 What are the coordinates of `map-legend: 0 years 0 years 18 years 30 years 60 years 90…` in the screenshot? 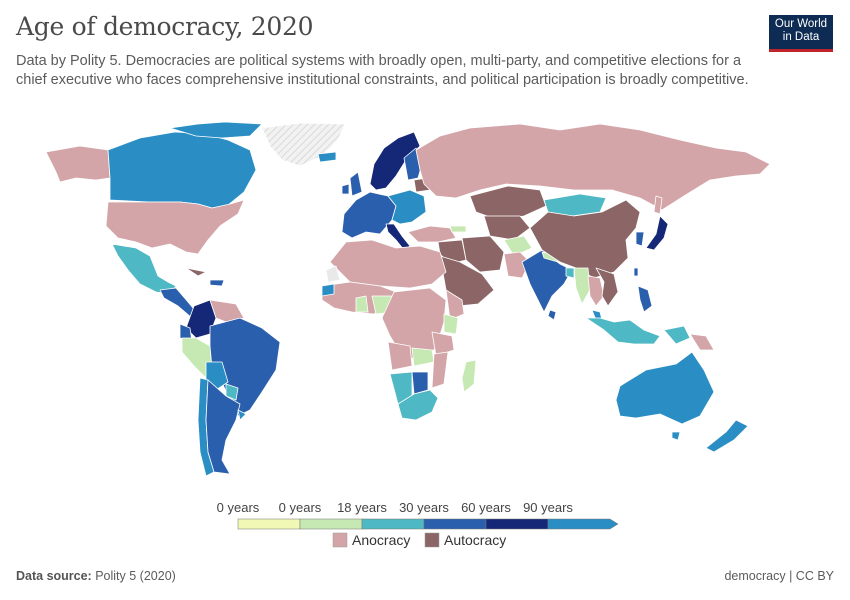 It's located at (418, 524).